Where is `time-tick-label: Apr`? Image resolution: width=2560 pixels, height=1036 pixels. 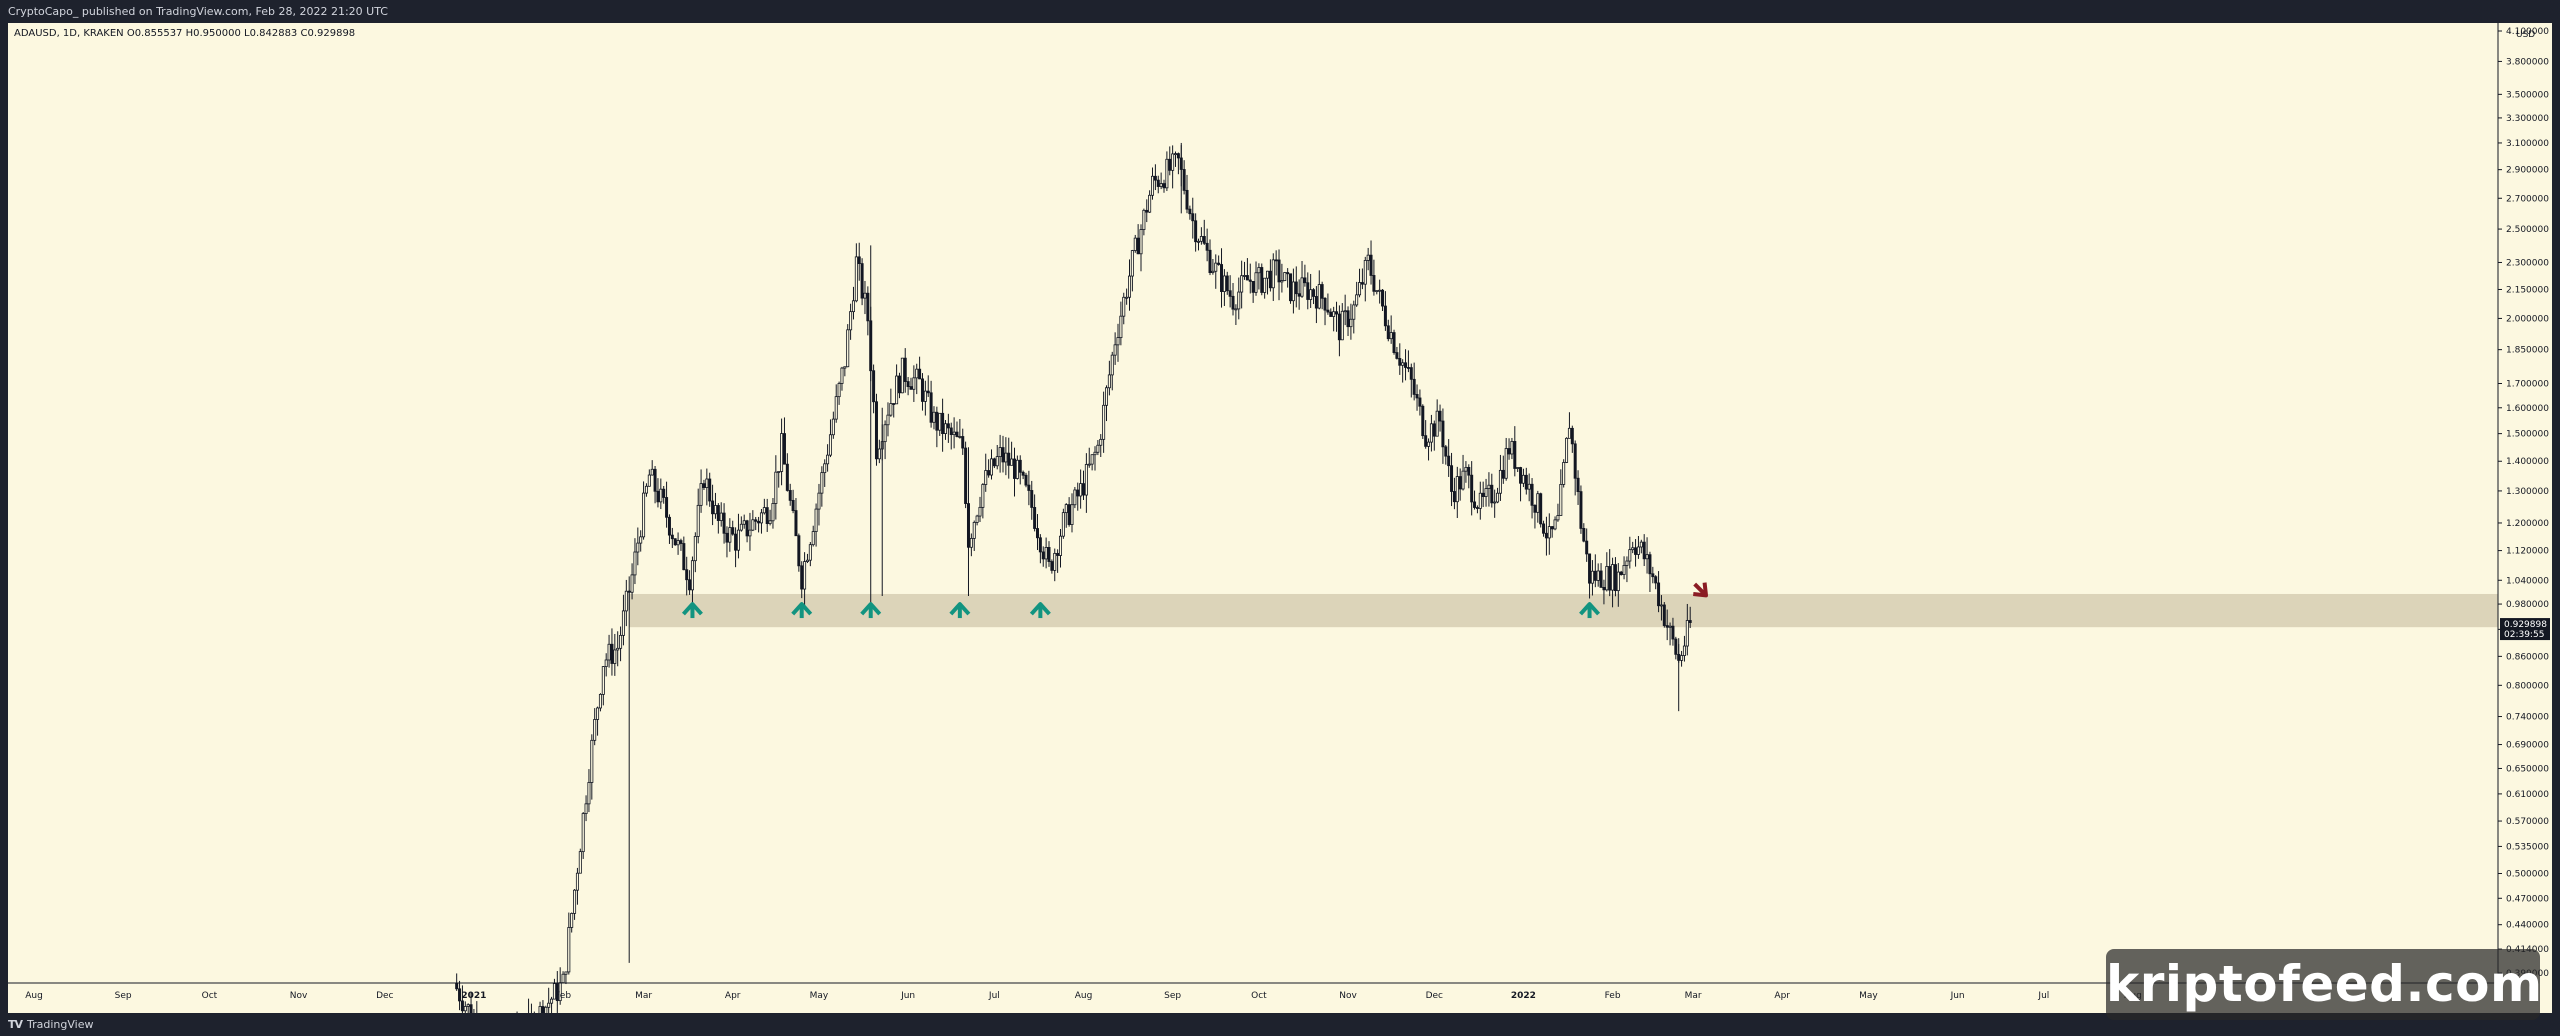 time-tick-label: Apr is located at coordinates (733, 996).